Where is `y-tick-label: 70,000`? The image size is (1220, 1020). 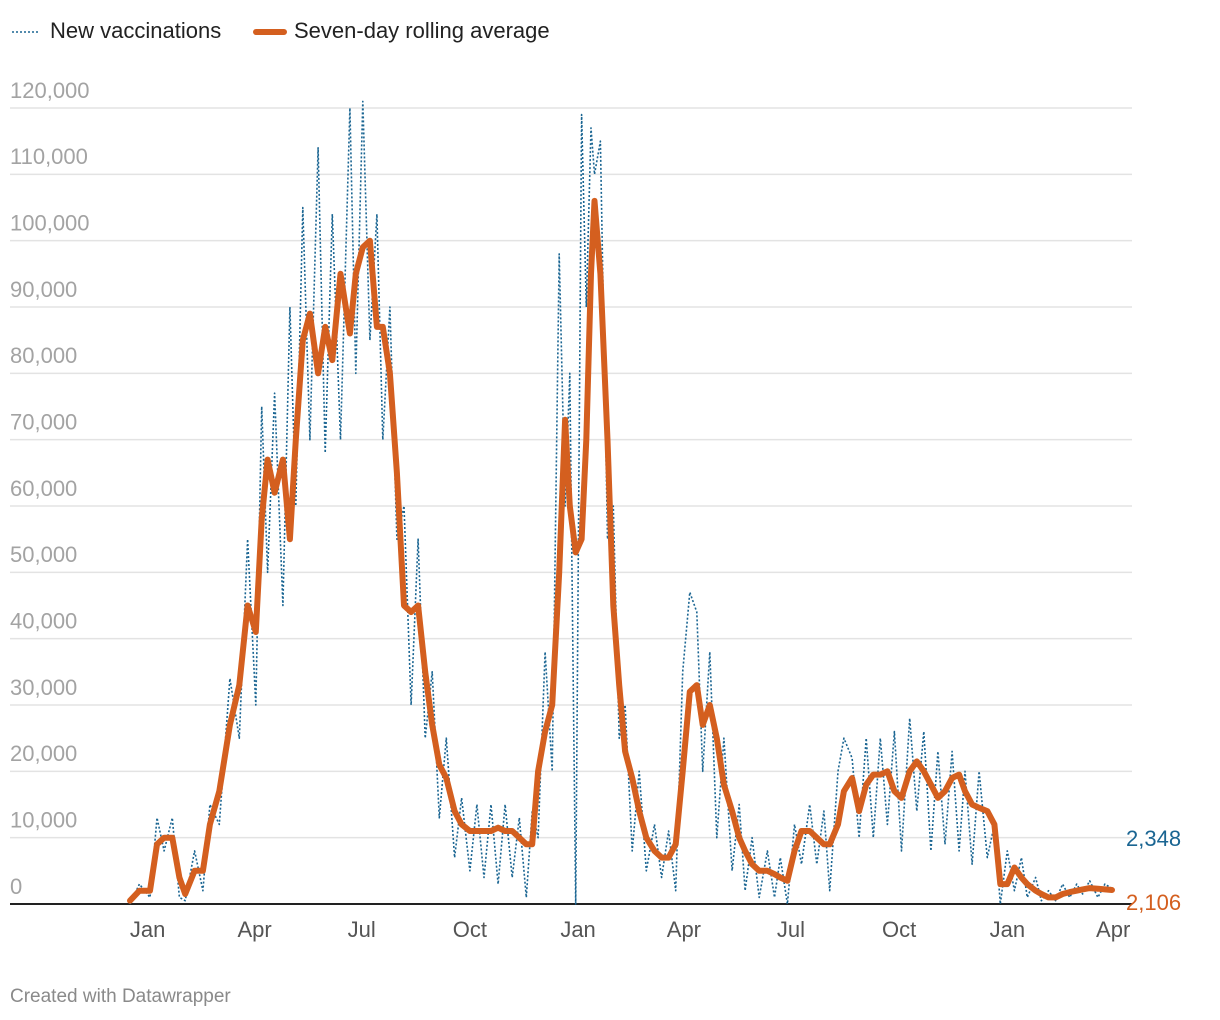 y-tick-label: 70,000 is located at coordinates (43, 421).